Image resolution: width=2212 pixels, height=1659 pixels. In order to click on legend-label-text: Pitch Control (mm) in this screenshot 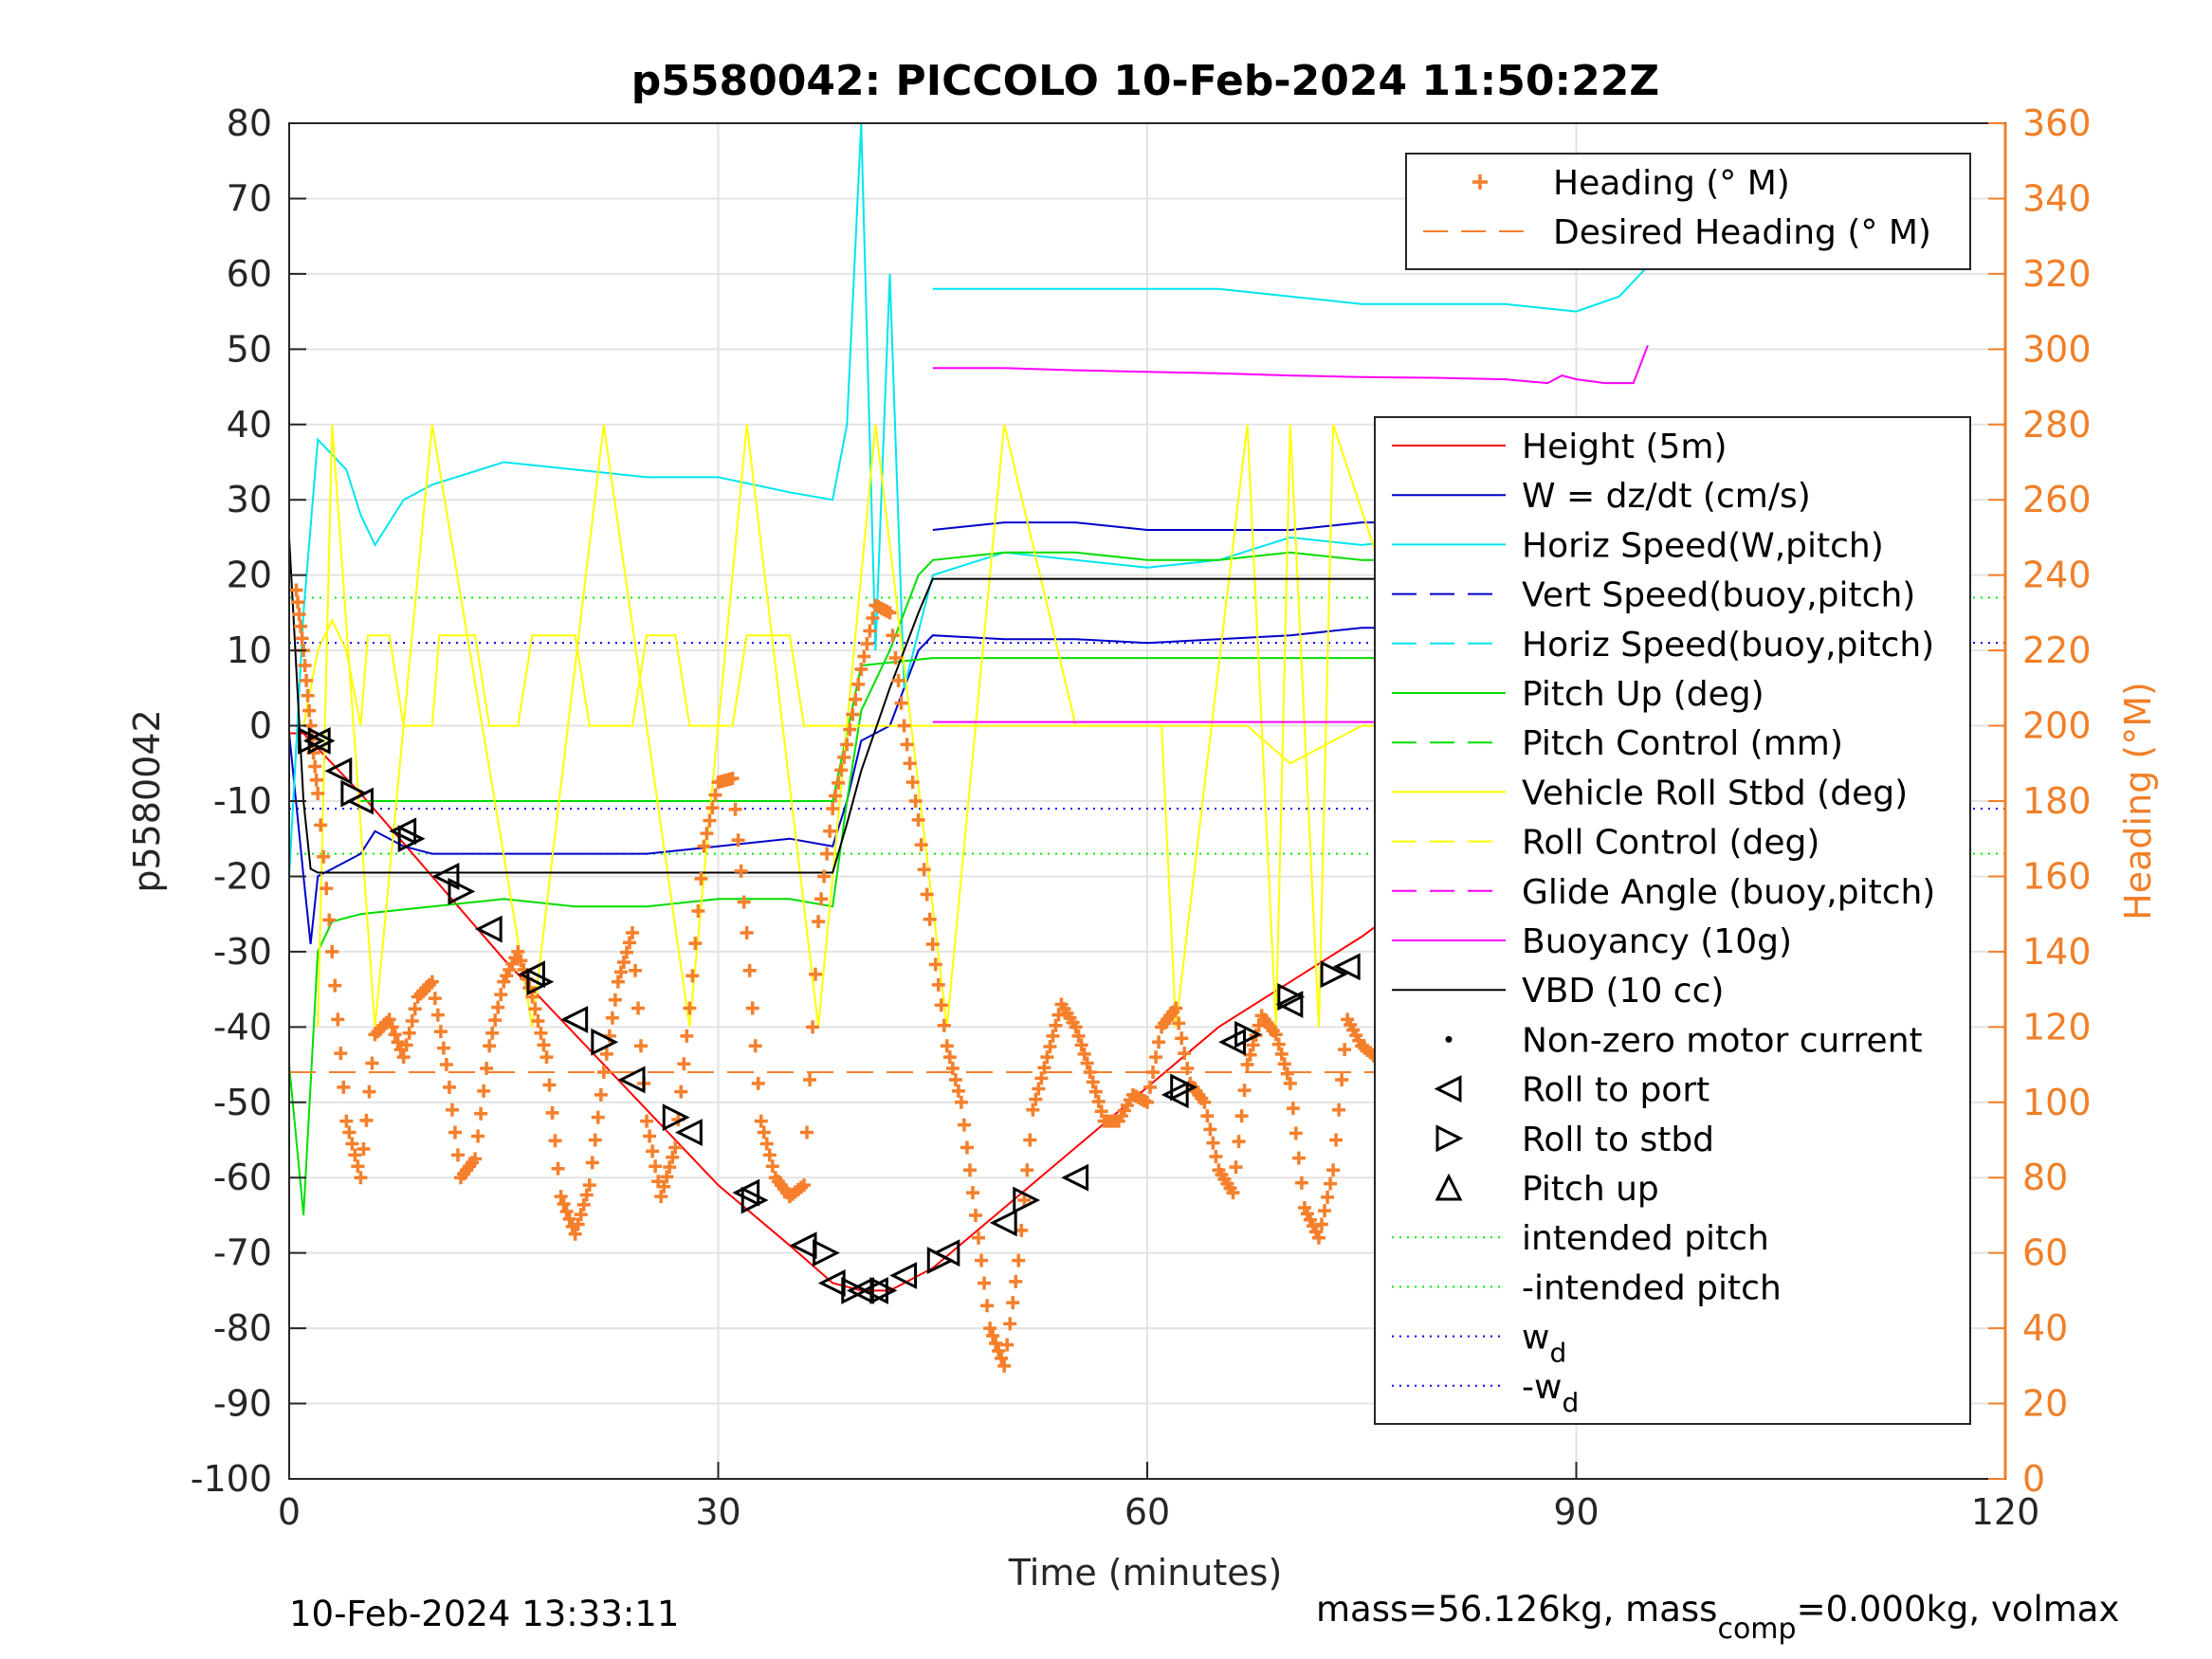, I will do `click(1682, 743)`.